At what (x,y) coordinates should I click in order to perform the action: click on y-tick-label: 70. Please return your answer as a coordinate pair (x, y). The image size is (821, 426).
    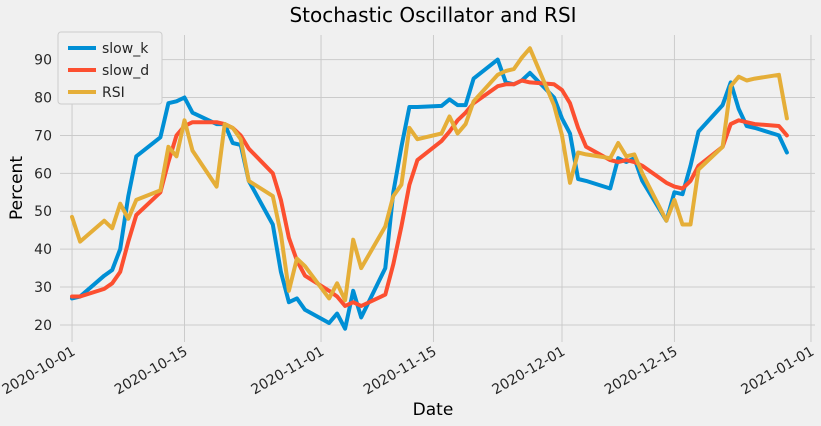
    Looking at the image, I should click on (43, 136).